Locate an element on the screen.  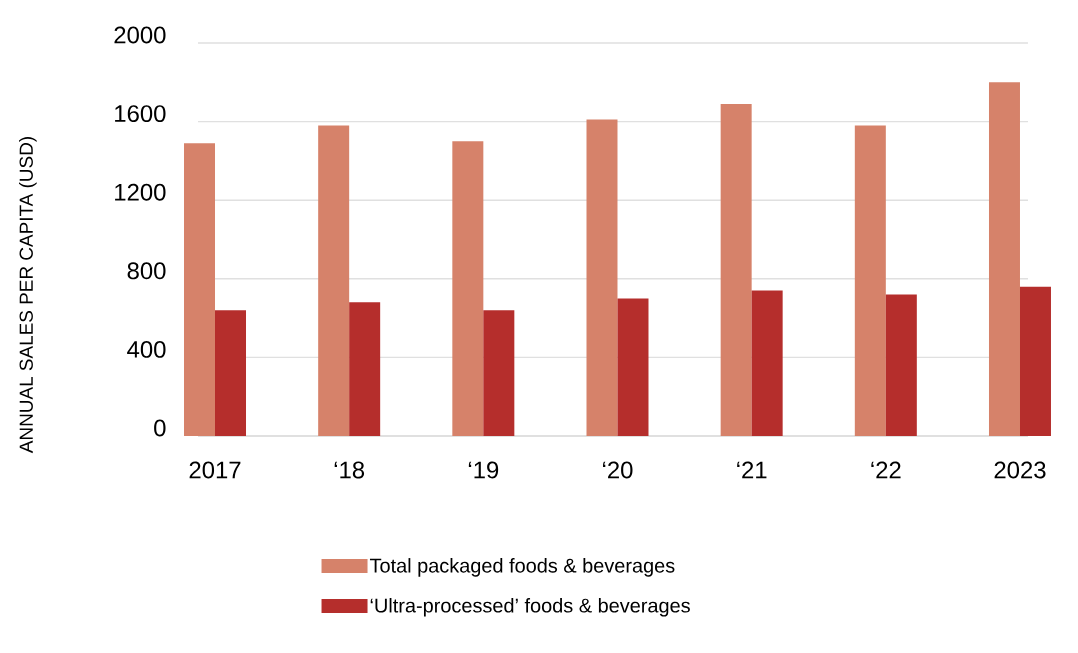
x-tick-label: ‘22 is located at coordinates (886, 470).